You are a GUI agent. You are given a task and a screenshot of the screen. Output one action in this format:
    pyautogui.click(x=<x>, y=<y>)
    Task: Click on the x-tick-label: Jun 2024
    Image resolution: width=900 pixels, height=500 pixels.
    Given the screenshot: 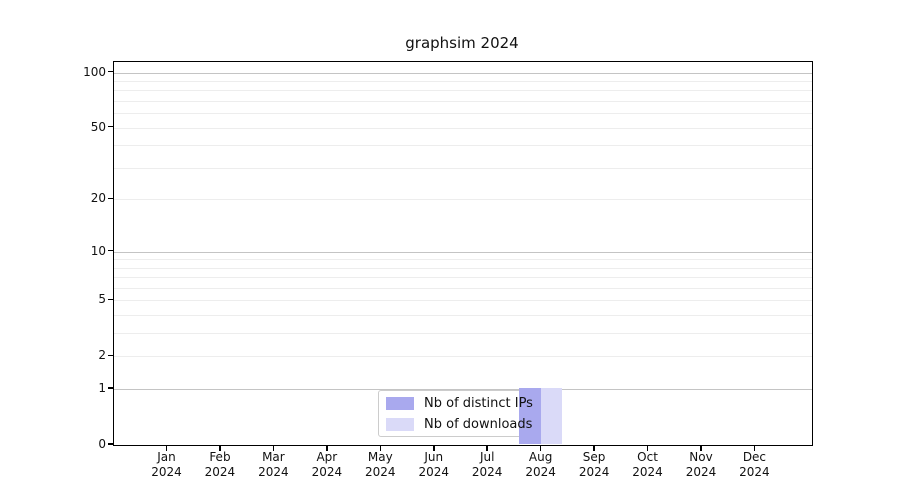 What is the action you would take?
    pyautogui.click(x=434, y=464)
    